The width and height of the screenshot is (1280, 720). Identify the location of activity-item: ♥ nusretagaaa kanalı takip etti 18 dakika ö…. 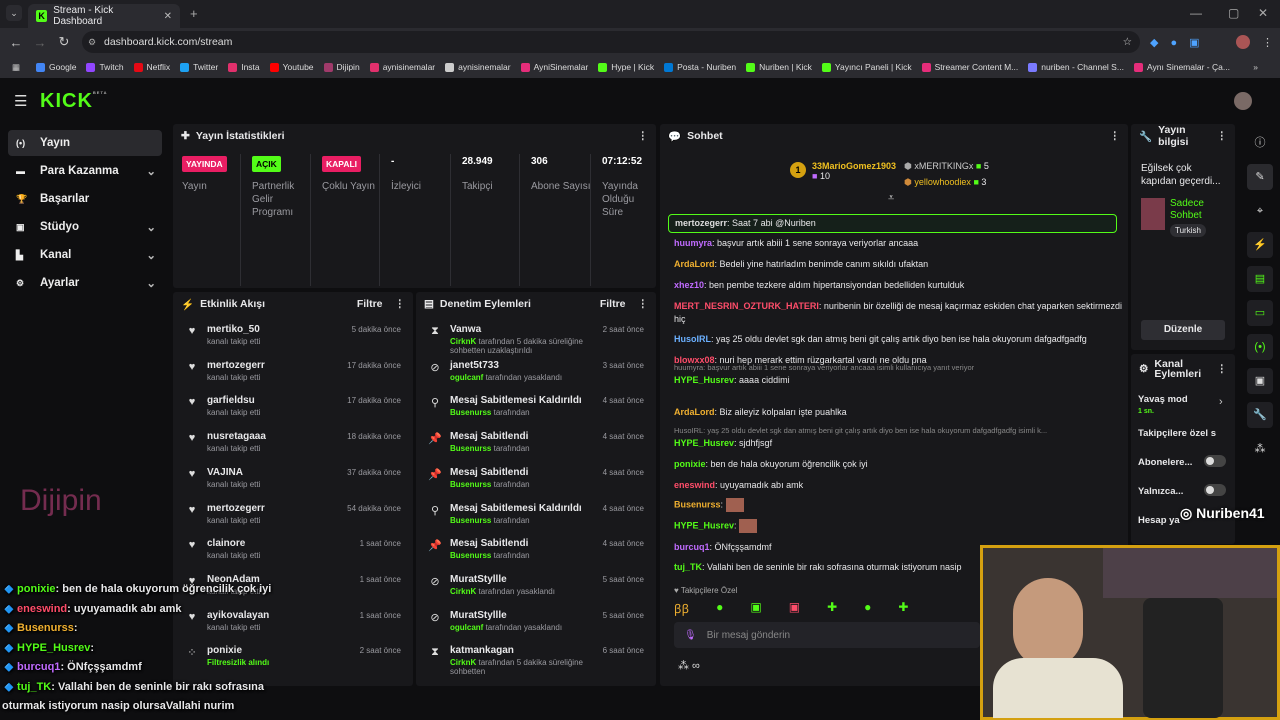
(293, 444).